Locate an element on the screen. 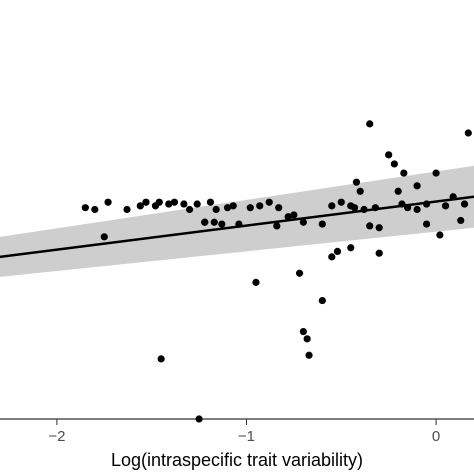 The width and height of the screenshot is (474, 474). x-ticks-layer: −2 −1 0 is located at coordinates (244, 432).